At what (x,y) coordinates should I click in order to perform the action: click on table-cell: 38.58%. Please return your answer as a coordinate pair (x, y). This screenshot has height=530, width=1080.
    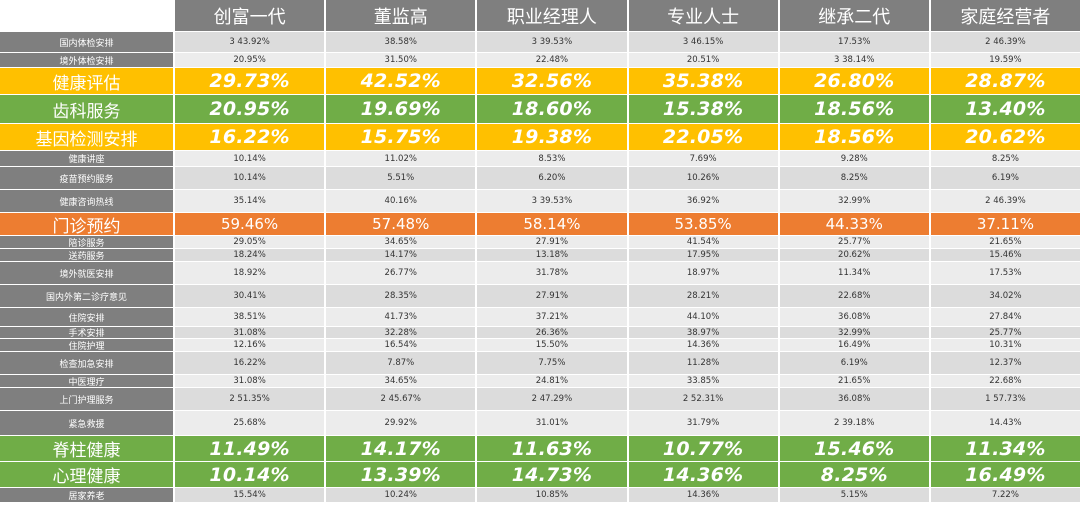
    Looking at the image, I should click on (401, 42).